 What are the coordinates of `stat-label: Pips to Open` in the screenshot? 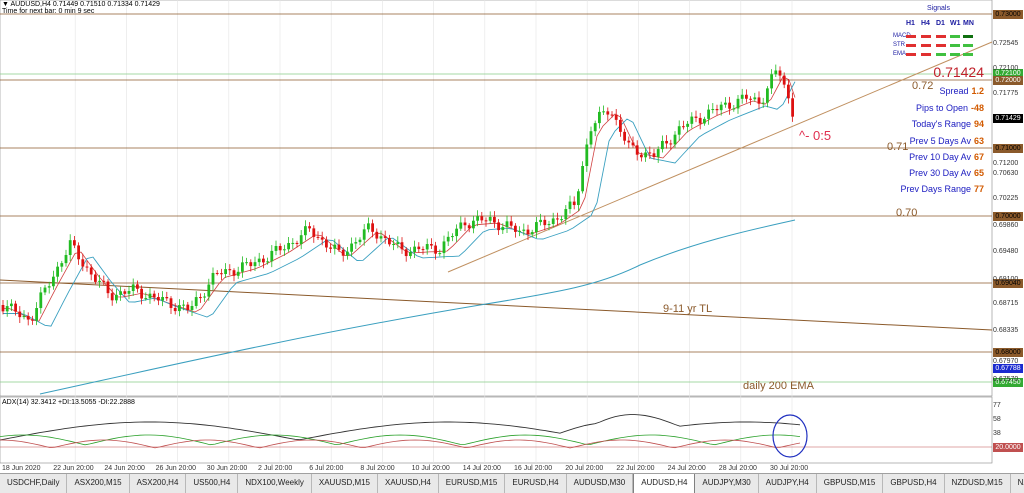 It's located at (941, 108).